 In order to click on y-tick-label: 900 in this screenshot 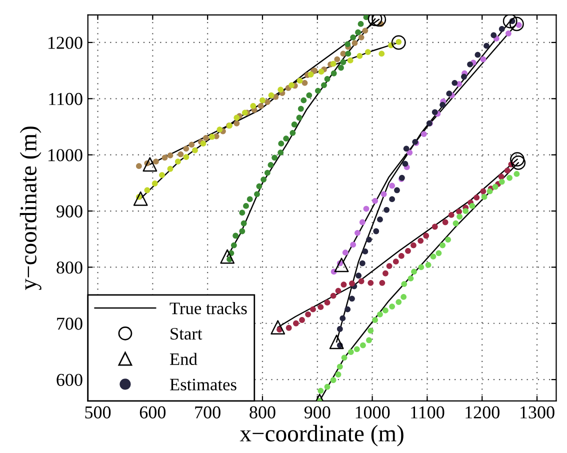, I will do `click(69, 211)`.